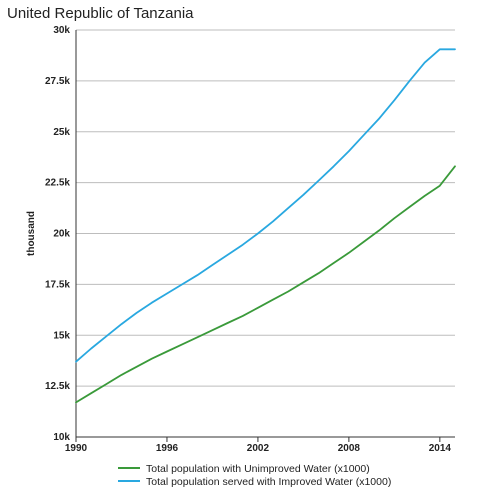 This screenshot has height=498, width=502. Describe the element at coordinates (258, 448) in the screenshot. I see `x-tick-label: 2002` at that location.